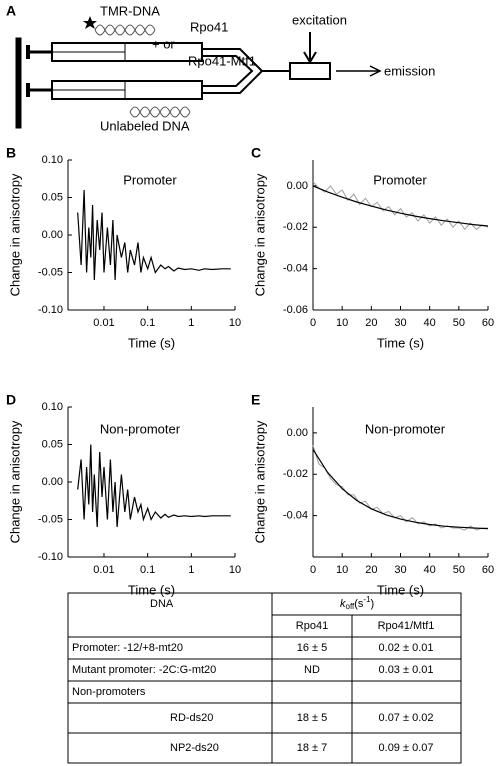 The height and width of the screenshot is (766, 496). Describe the element at coordinates (11, 153) in the screenshot. I see `panel-label: B` at that location.